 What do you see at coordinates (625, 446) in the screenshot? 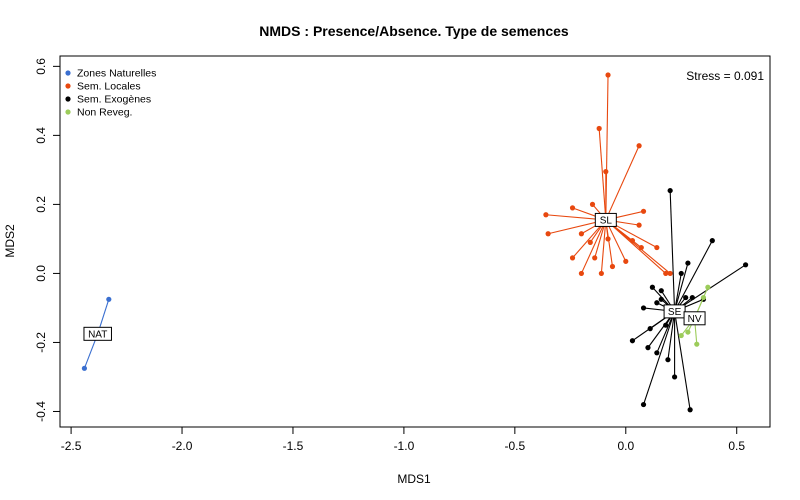
I see `x-tick-label: 0.0` at bounding box center [625, 446].